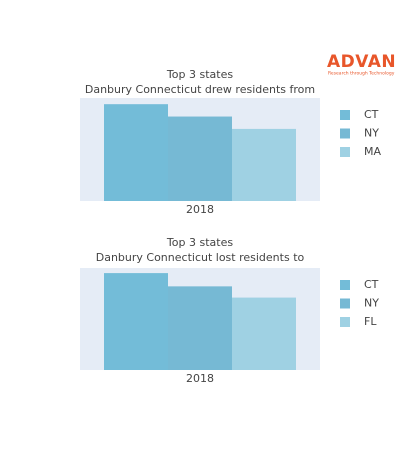  Describe the element at coordinates (200, 257) in the screenshot. I see `chart-subtitle: Danbury Connecticut lost residents to` at that location.